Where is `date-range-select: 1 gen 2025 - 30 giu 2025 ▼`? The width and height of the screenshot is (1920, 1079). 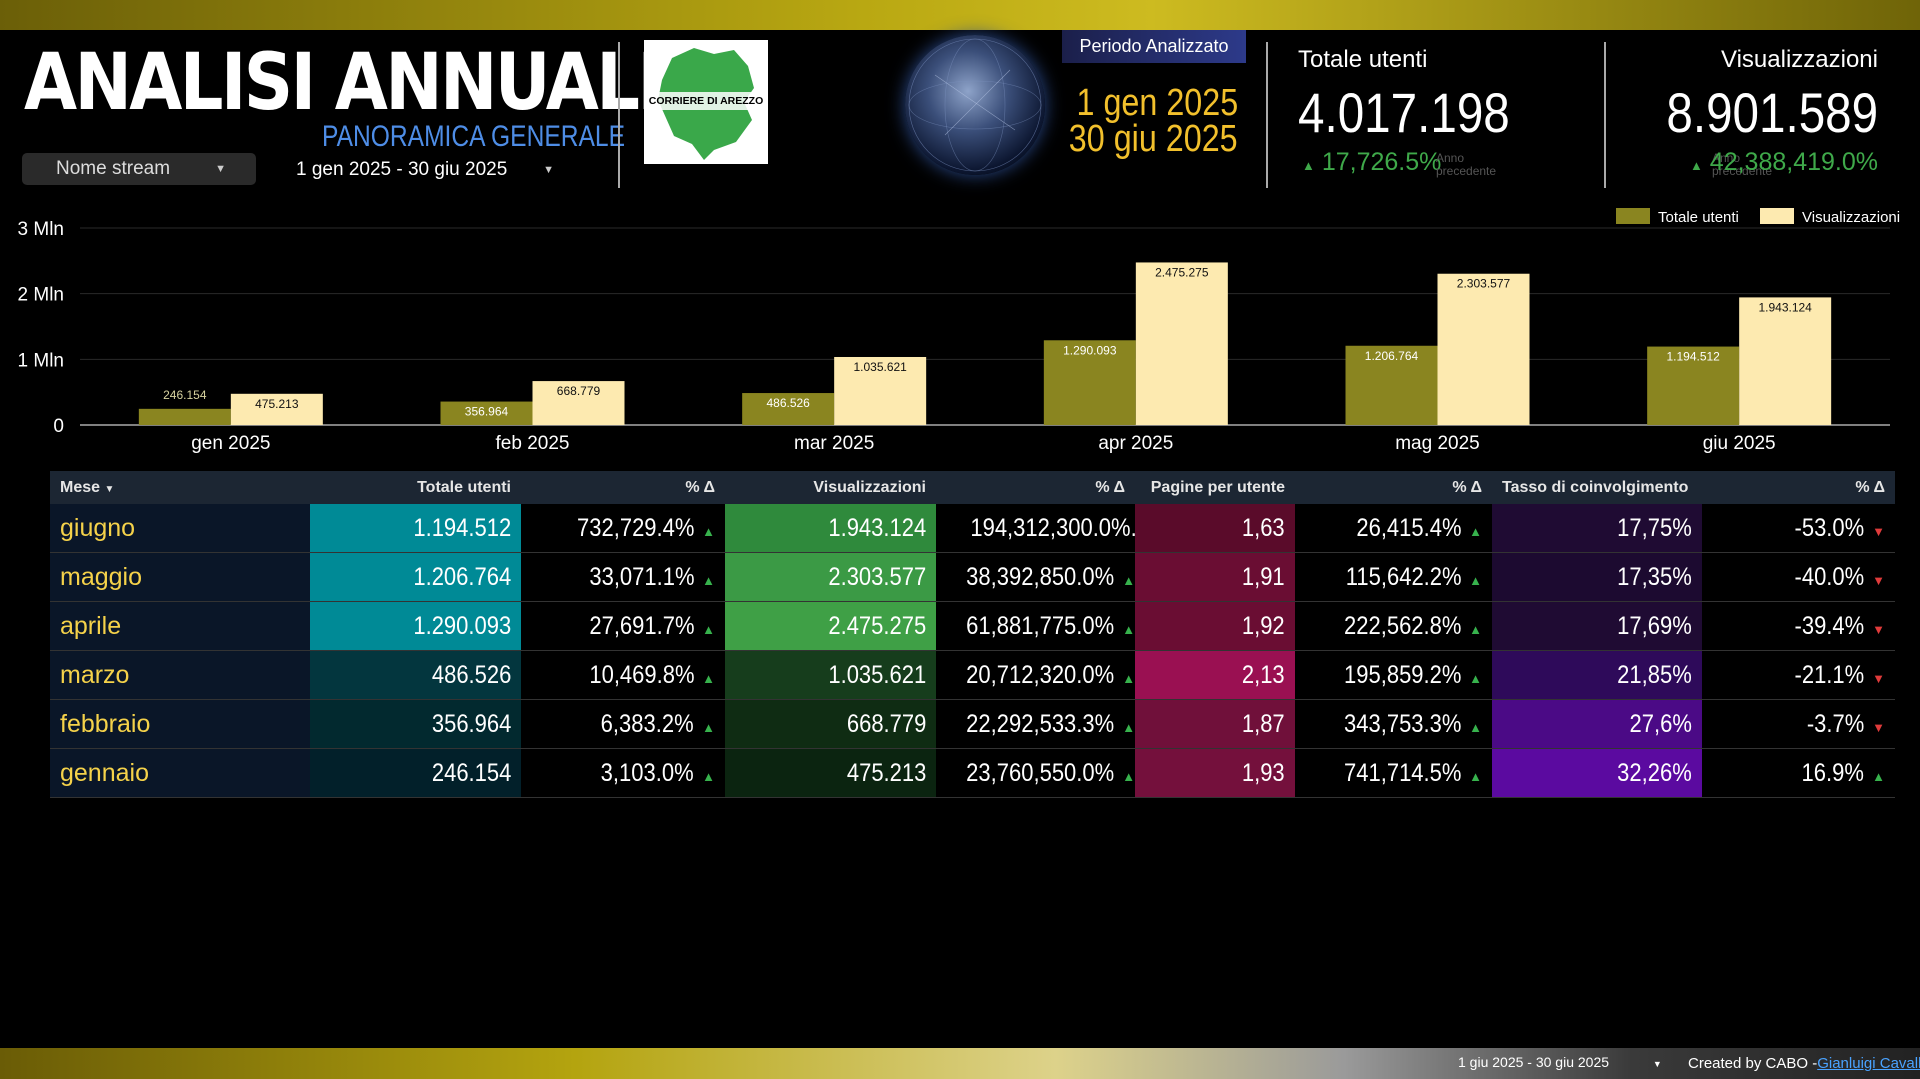 date-range-select: 1 gen 2025 - 30 giu 2025 ▼ is located at coordinates (428, 170).